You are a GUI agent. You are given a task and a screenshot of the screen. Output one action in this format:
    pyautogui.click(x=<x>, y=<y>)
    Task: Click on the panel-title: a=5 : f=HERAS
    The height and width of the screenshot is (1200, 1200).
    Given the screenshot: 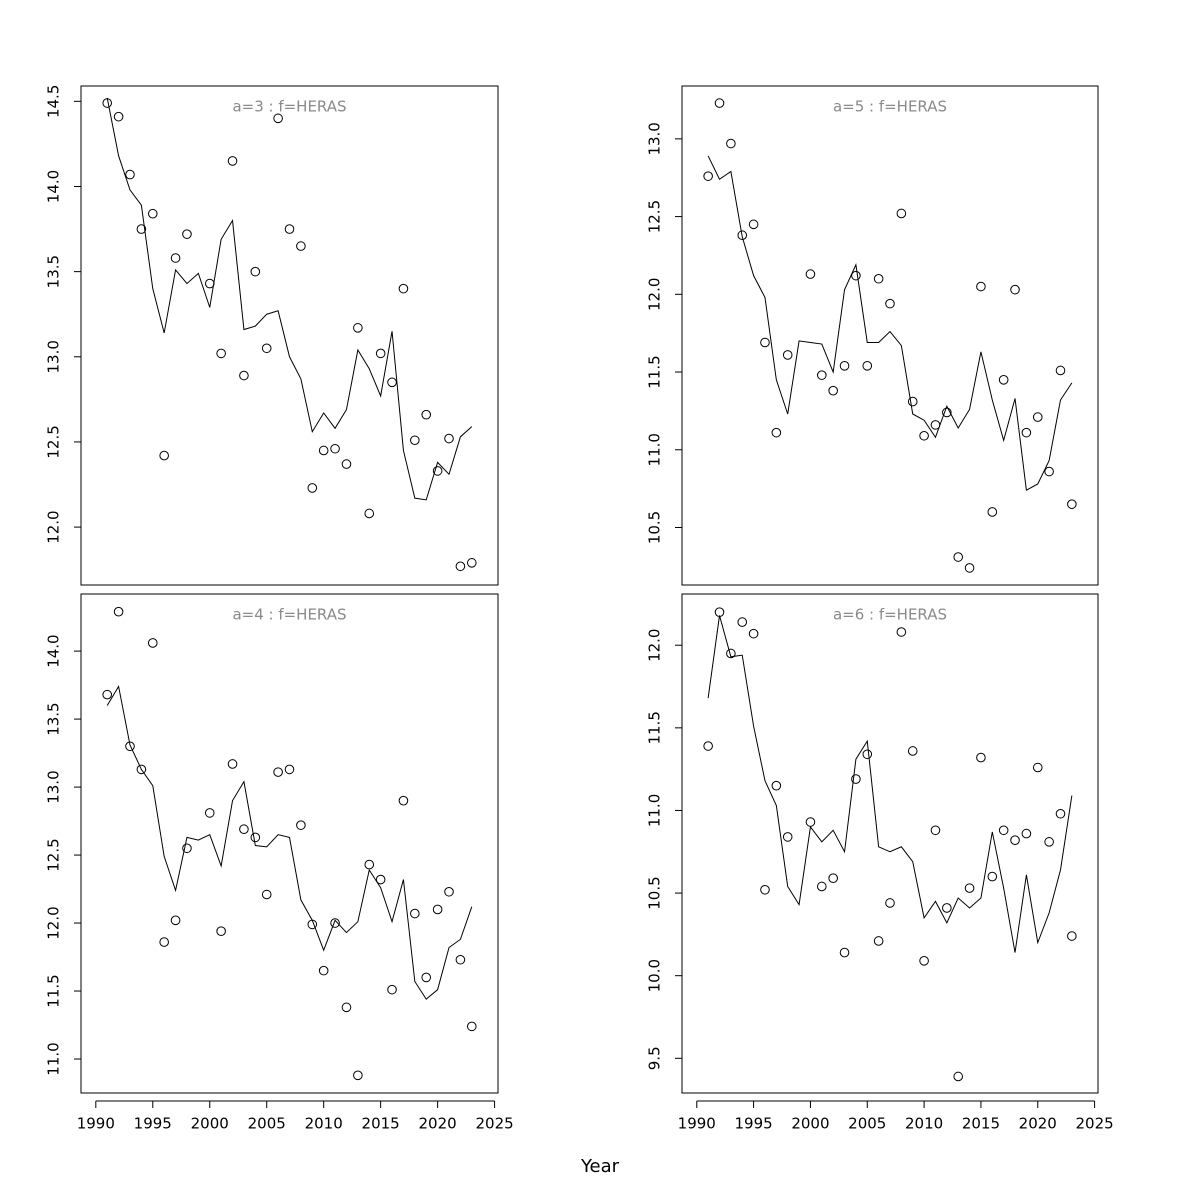 What is the action you would take?
    pyautogui.click(x=890, y=107)
    